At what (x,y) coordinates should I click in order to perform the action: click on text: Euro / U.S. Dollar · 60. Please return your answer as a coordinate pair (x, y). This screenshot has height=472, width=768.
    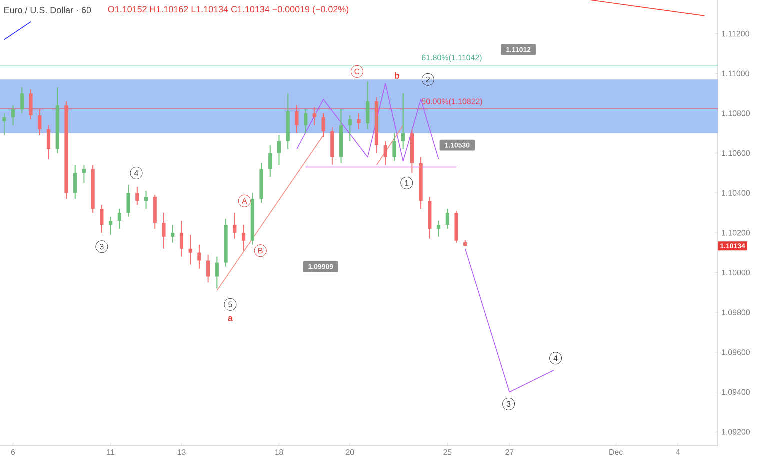
    Looking at the image, I should click on (48, 10).